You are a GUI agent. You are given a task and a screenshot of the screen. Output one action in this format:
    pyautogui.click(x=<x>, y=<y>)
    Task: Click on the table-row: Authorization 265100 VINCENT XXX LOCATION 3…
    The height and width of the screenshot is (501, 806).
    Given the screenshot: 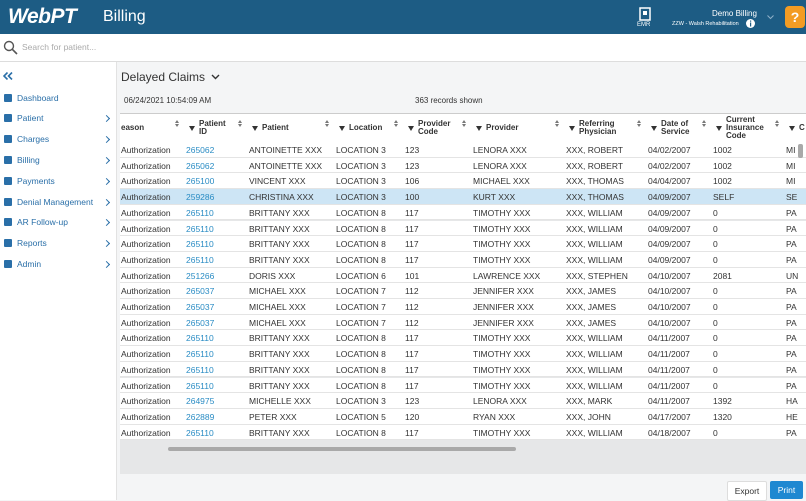 What is the action you would take?
    pyautogui.click(x=463, y=181)
    